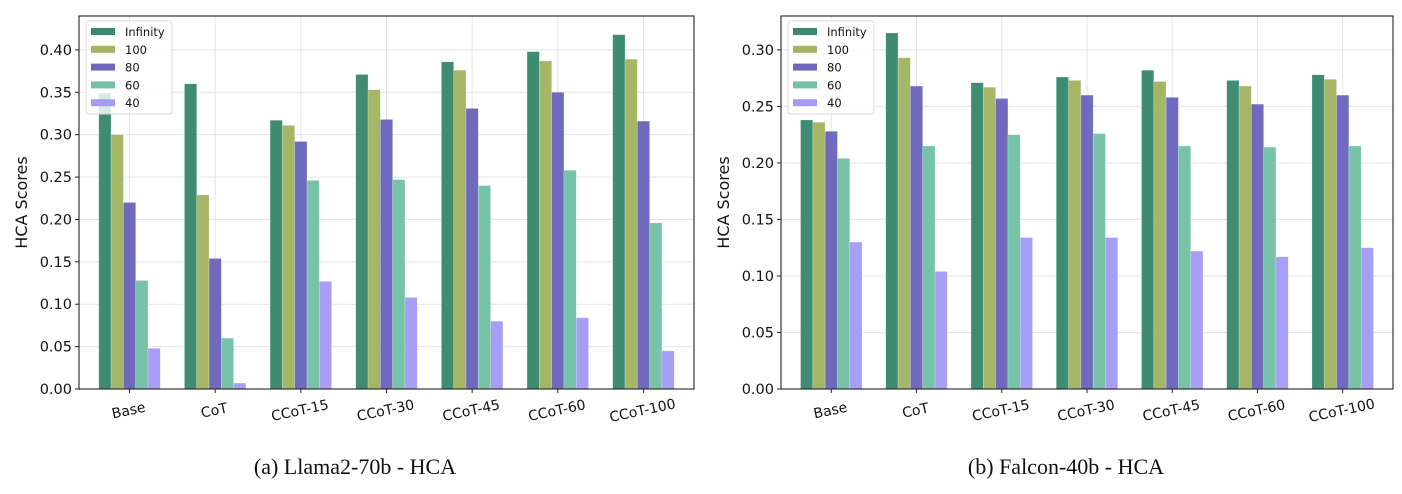  I want to click on legend-label: 40, so click(132, 103).